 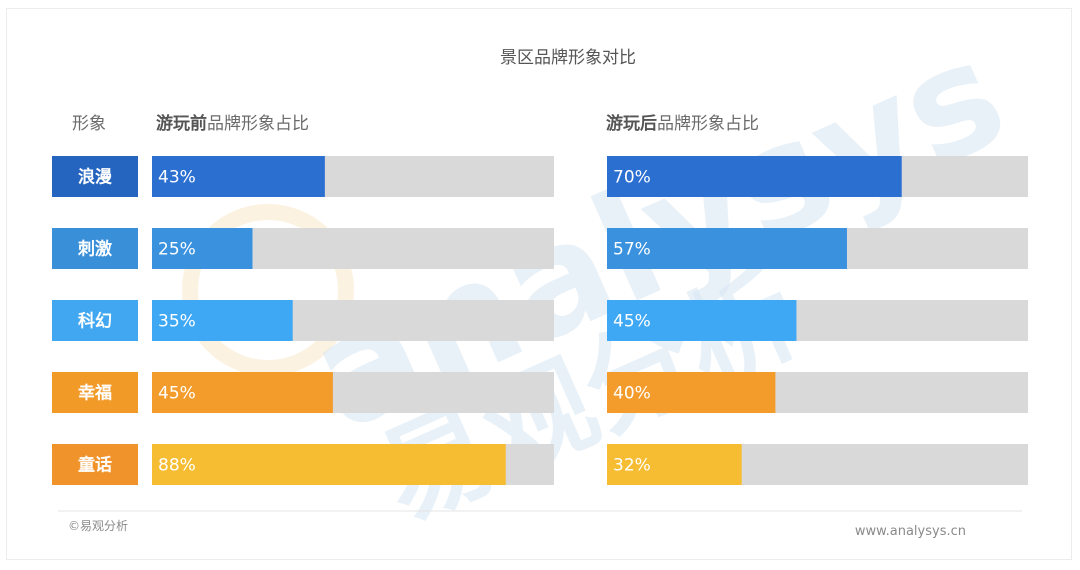 I want to click on data-label: 25%, so click(x=177, y=250).